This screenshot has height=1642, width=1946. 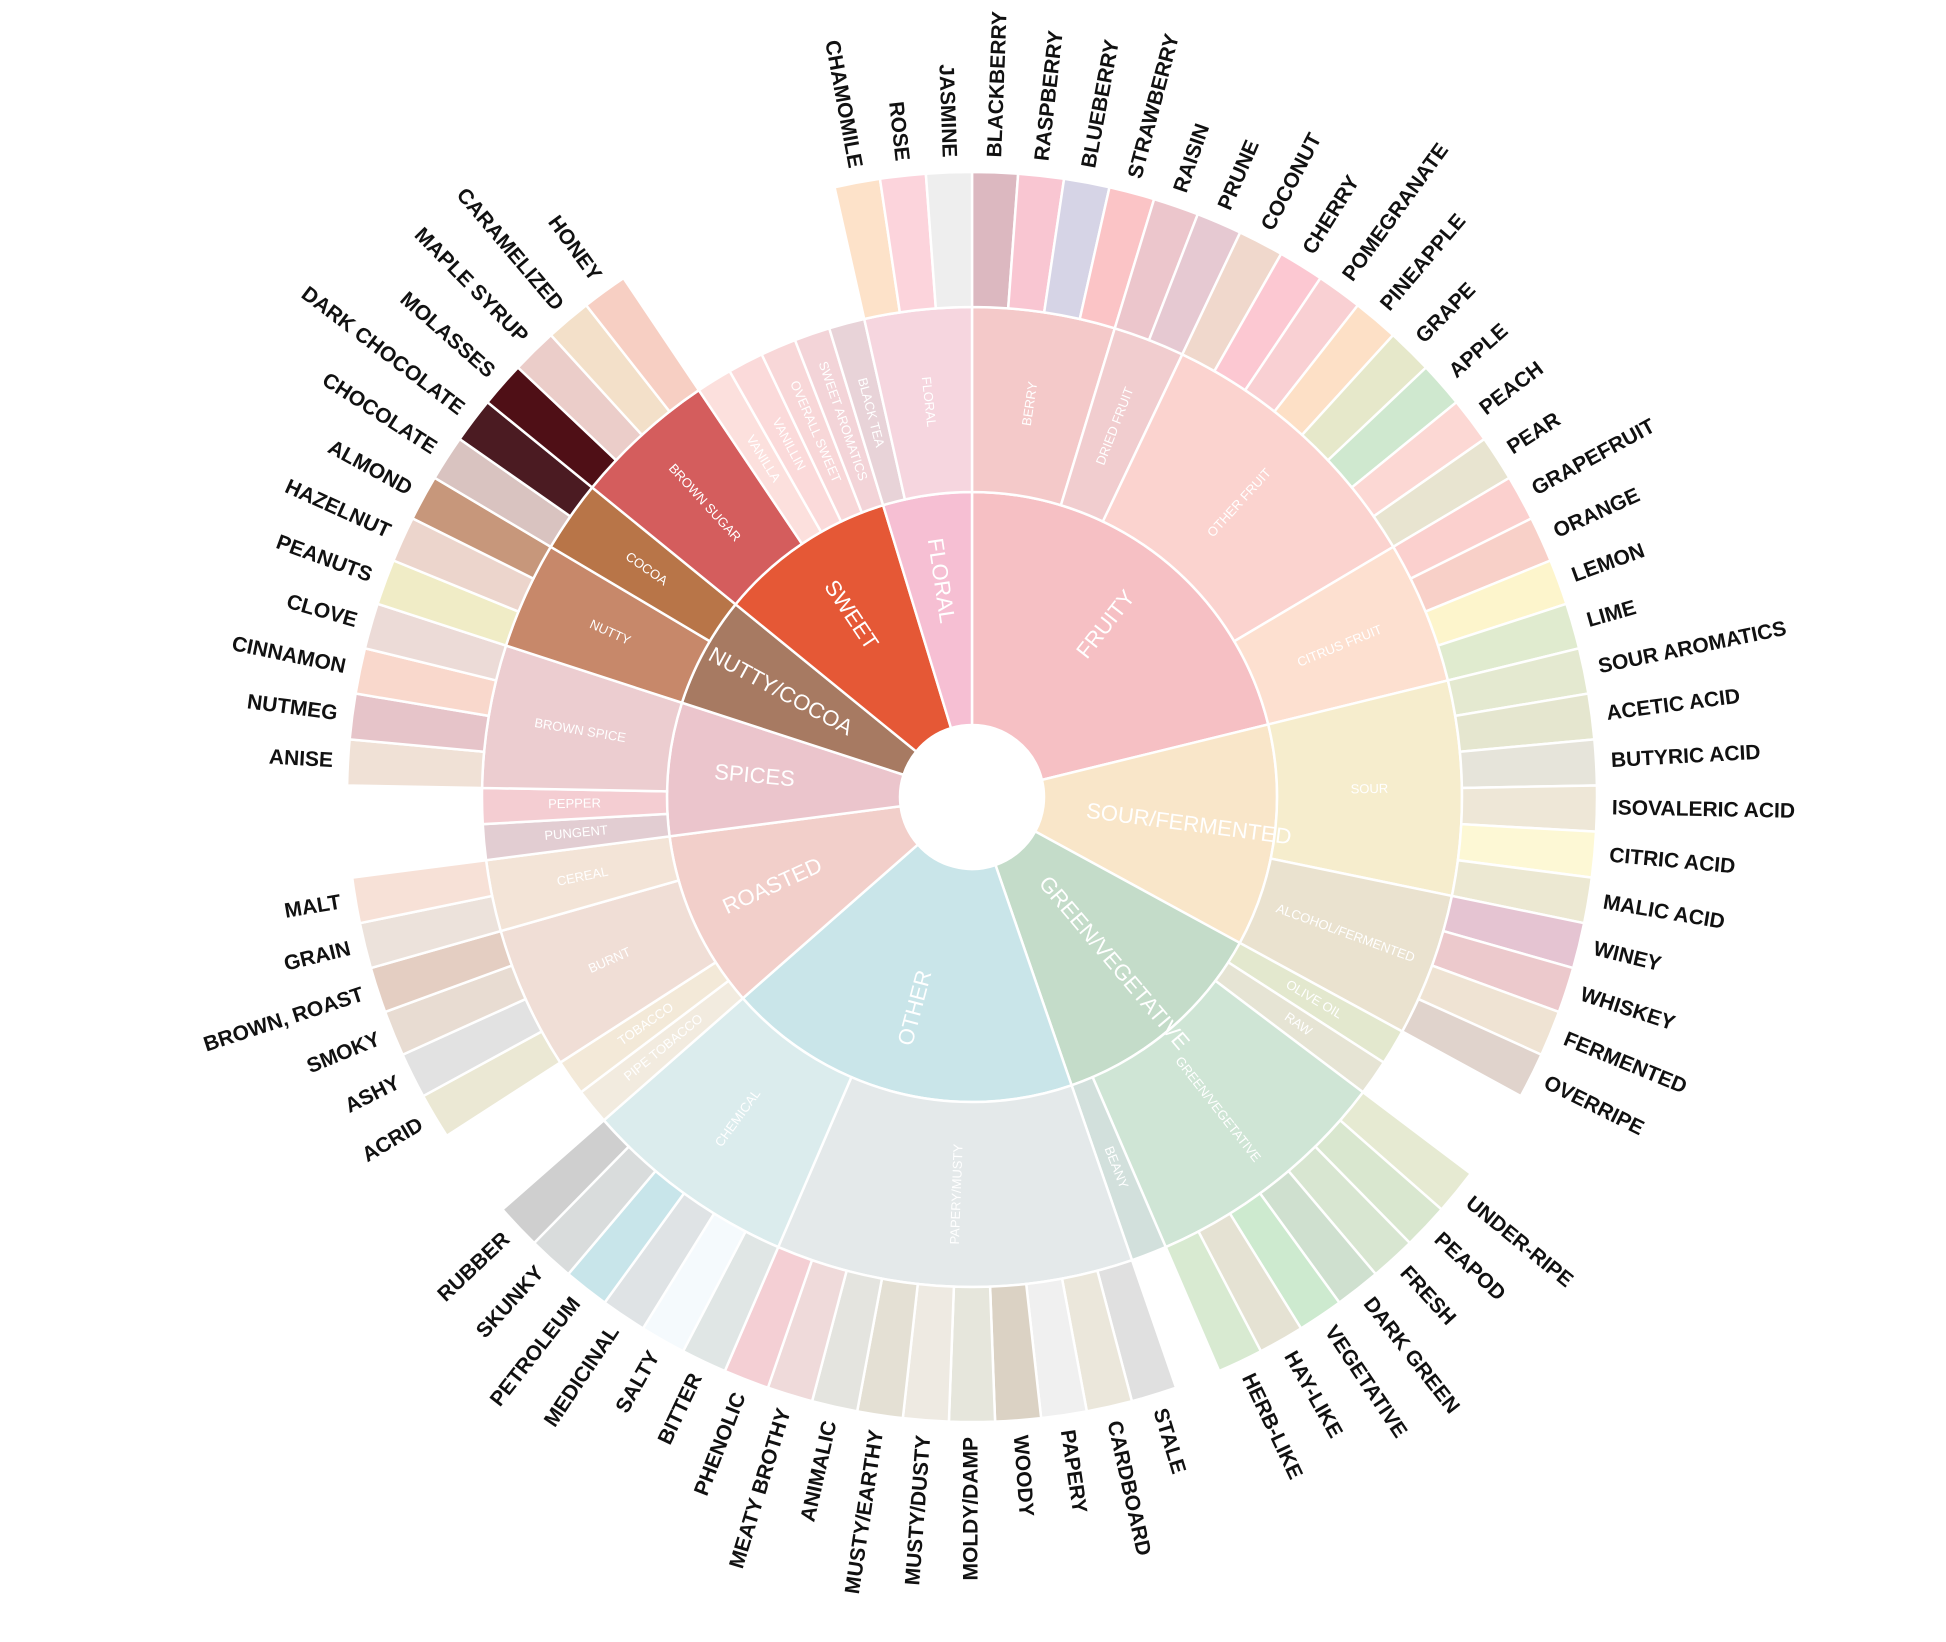 What do you see at coordinates (680, 1409) in the screenshot?
I see `flavor-label: BITTER` at bounding box center [680, 1409].